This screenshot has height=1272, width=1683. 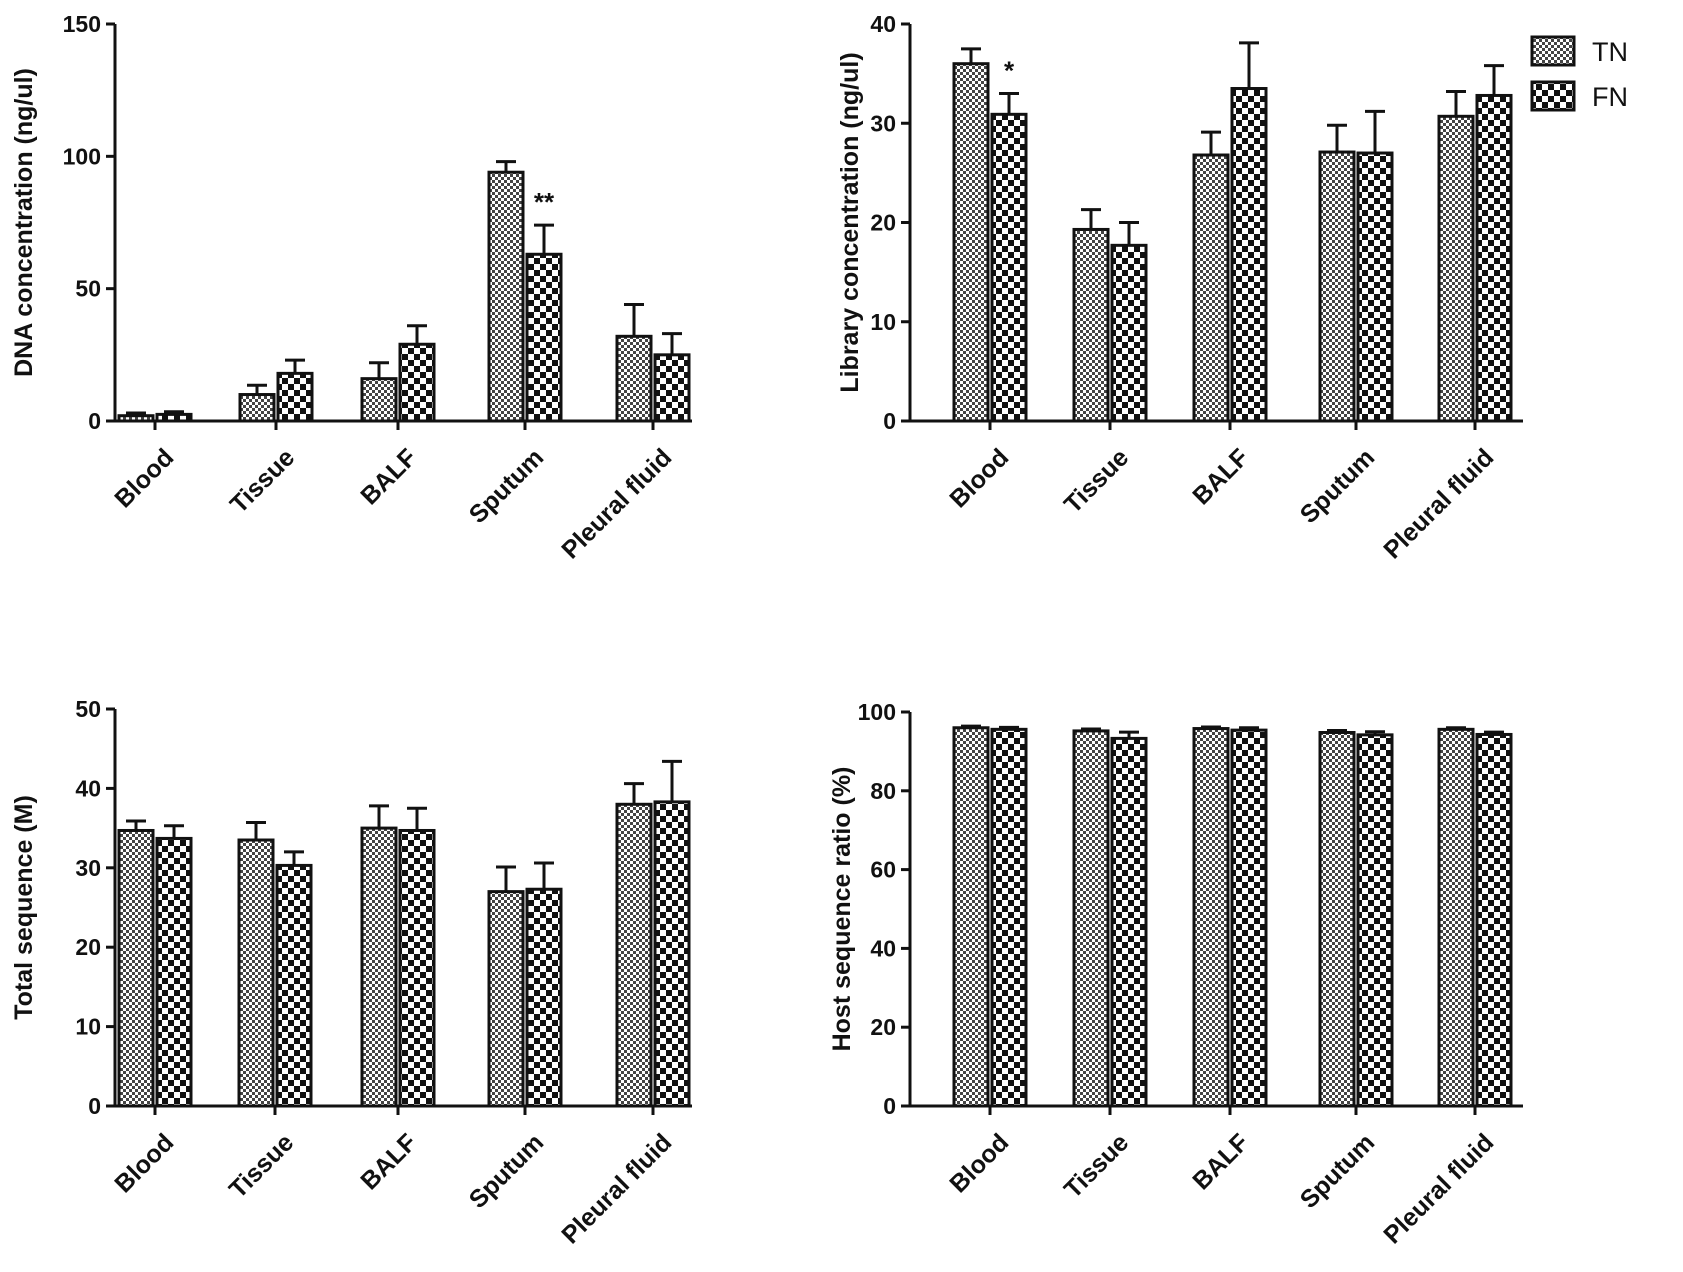 I want to click on y-axis-title: Library concentration (ng/ul), so click(x=850, y=222).